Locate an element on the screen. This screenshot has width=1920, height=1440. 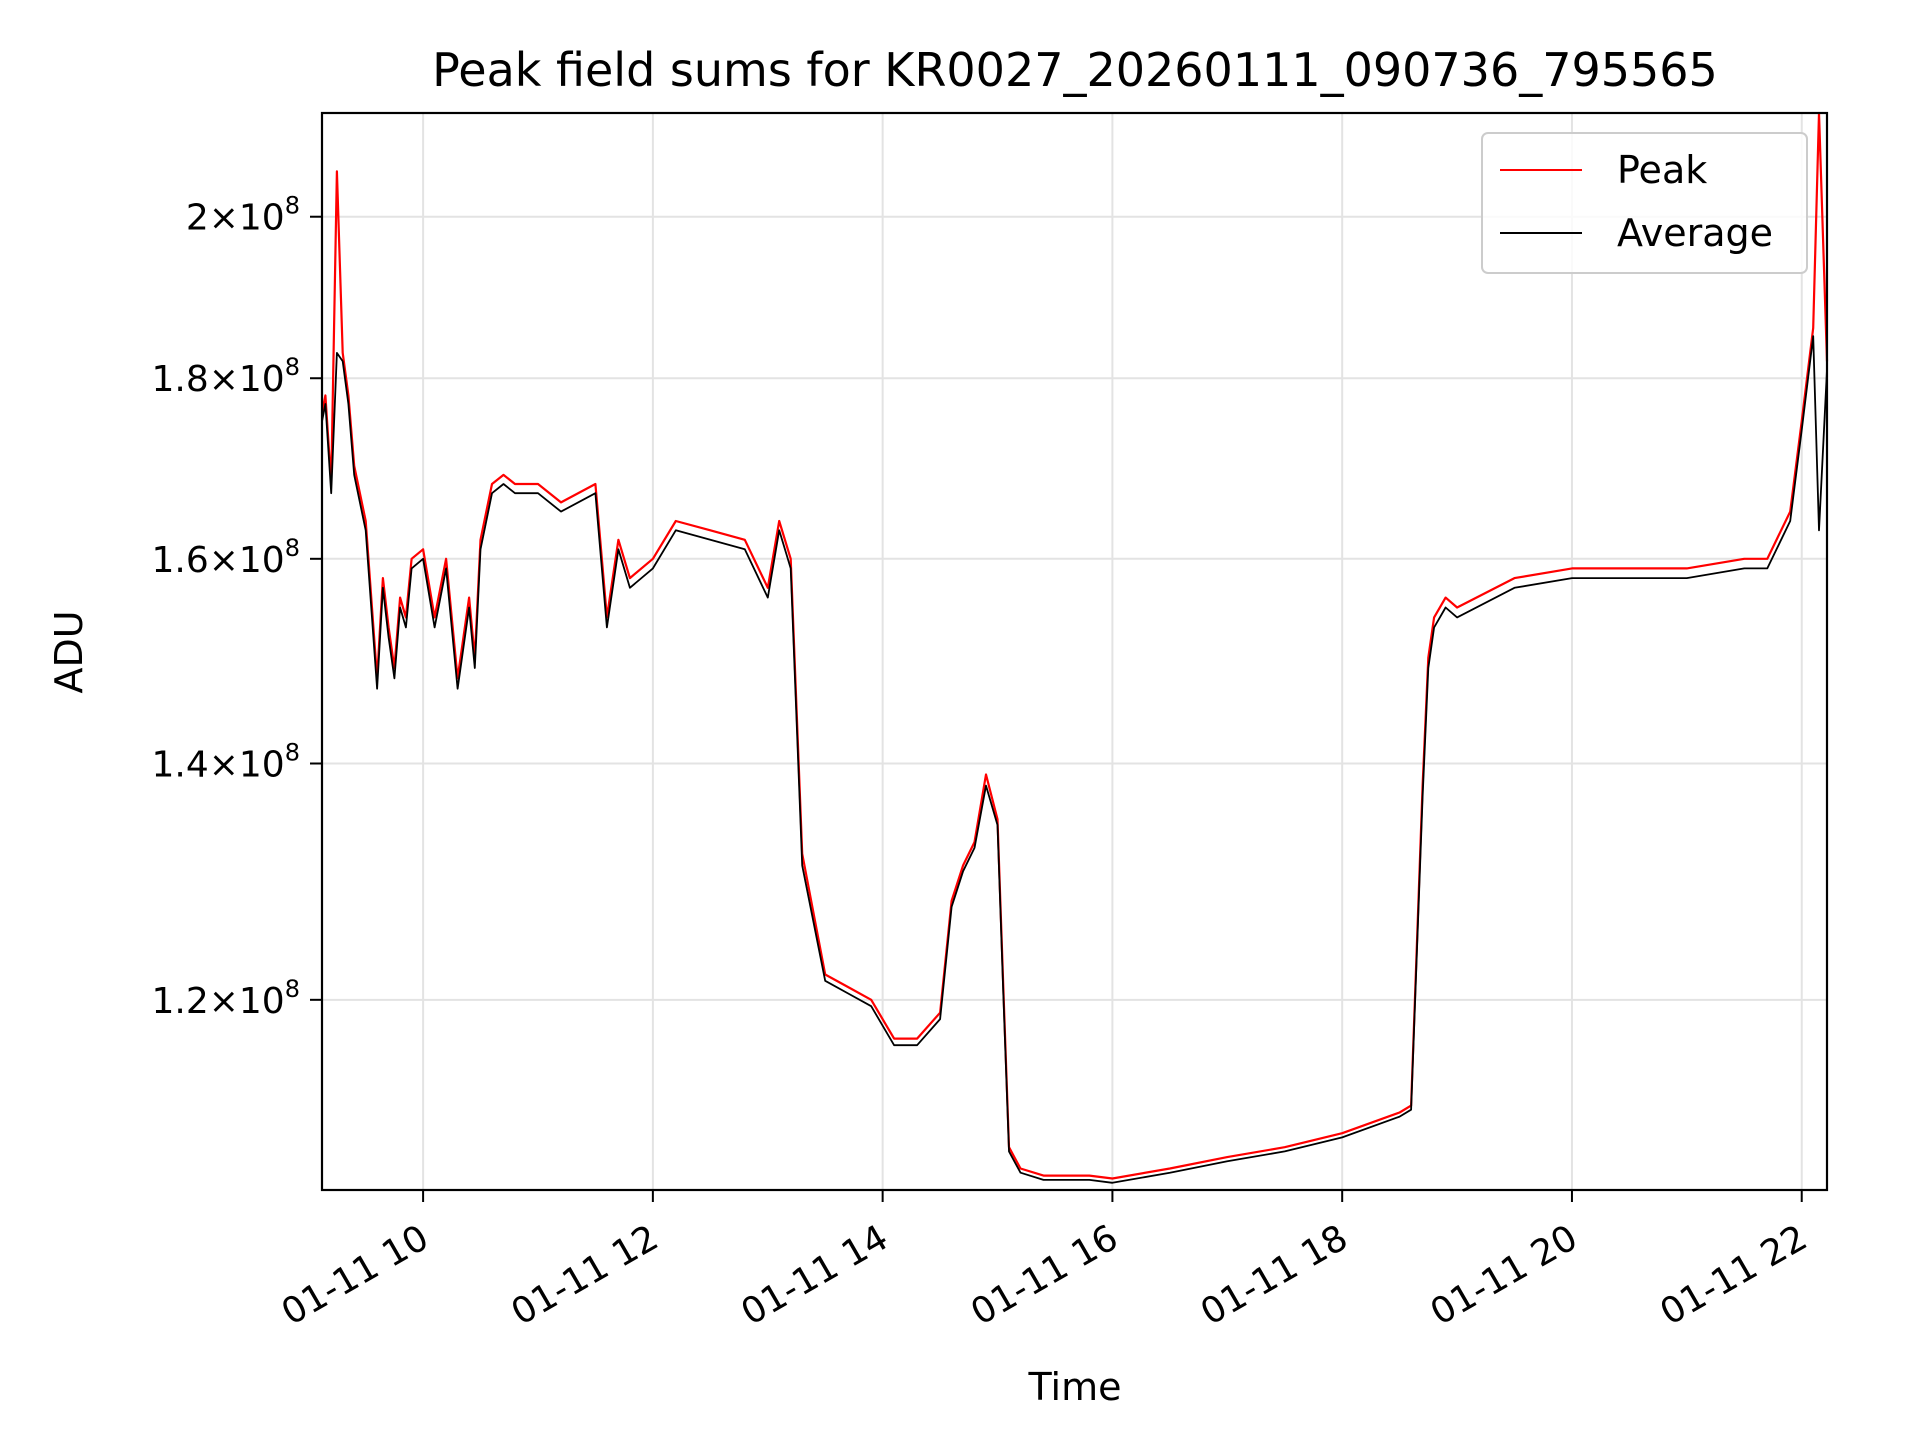
legend-box is located at coordinates (1644, 203).